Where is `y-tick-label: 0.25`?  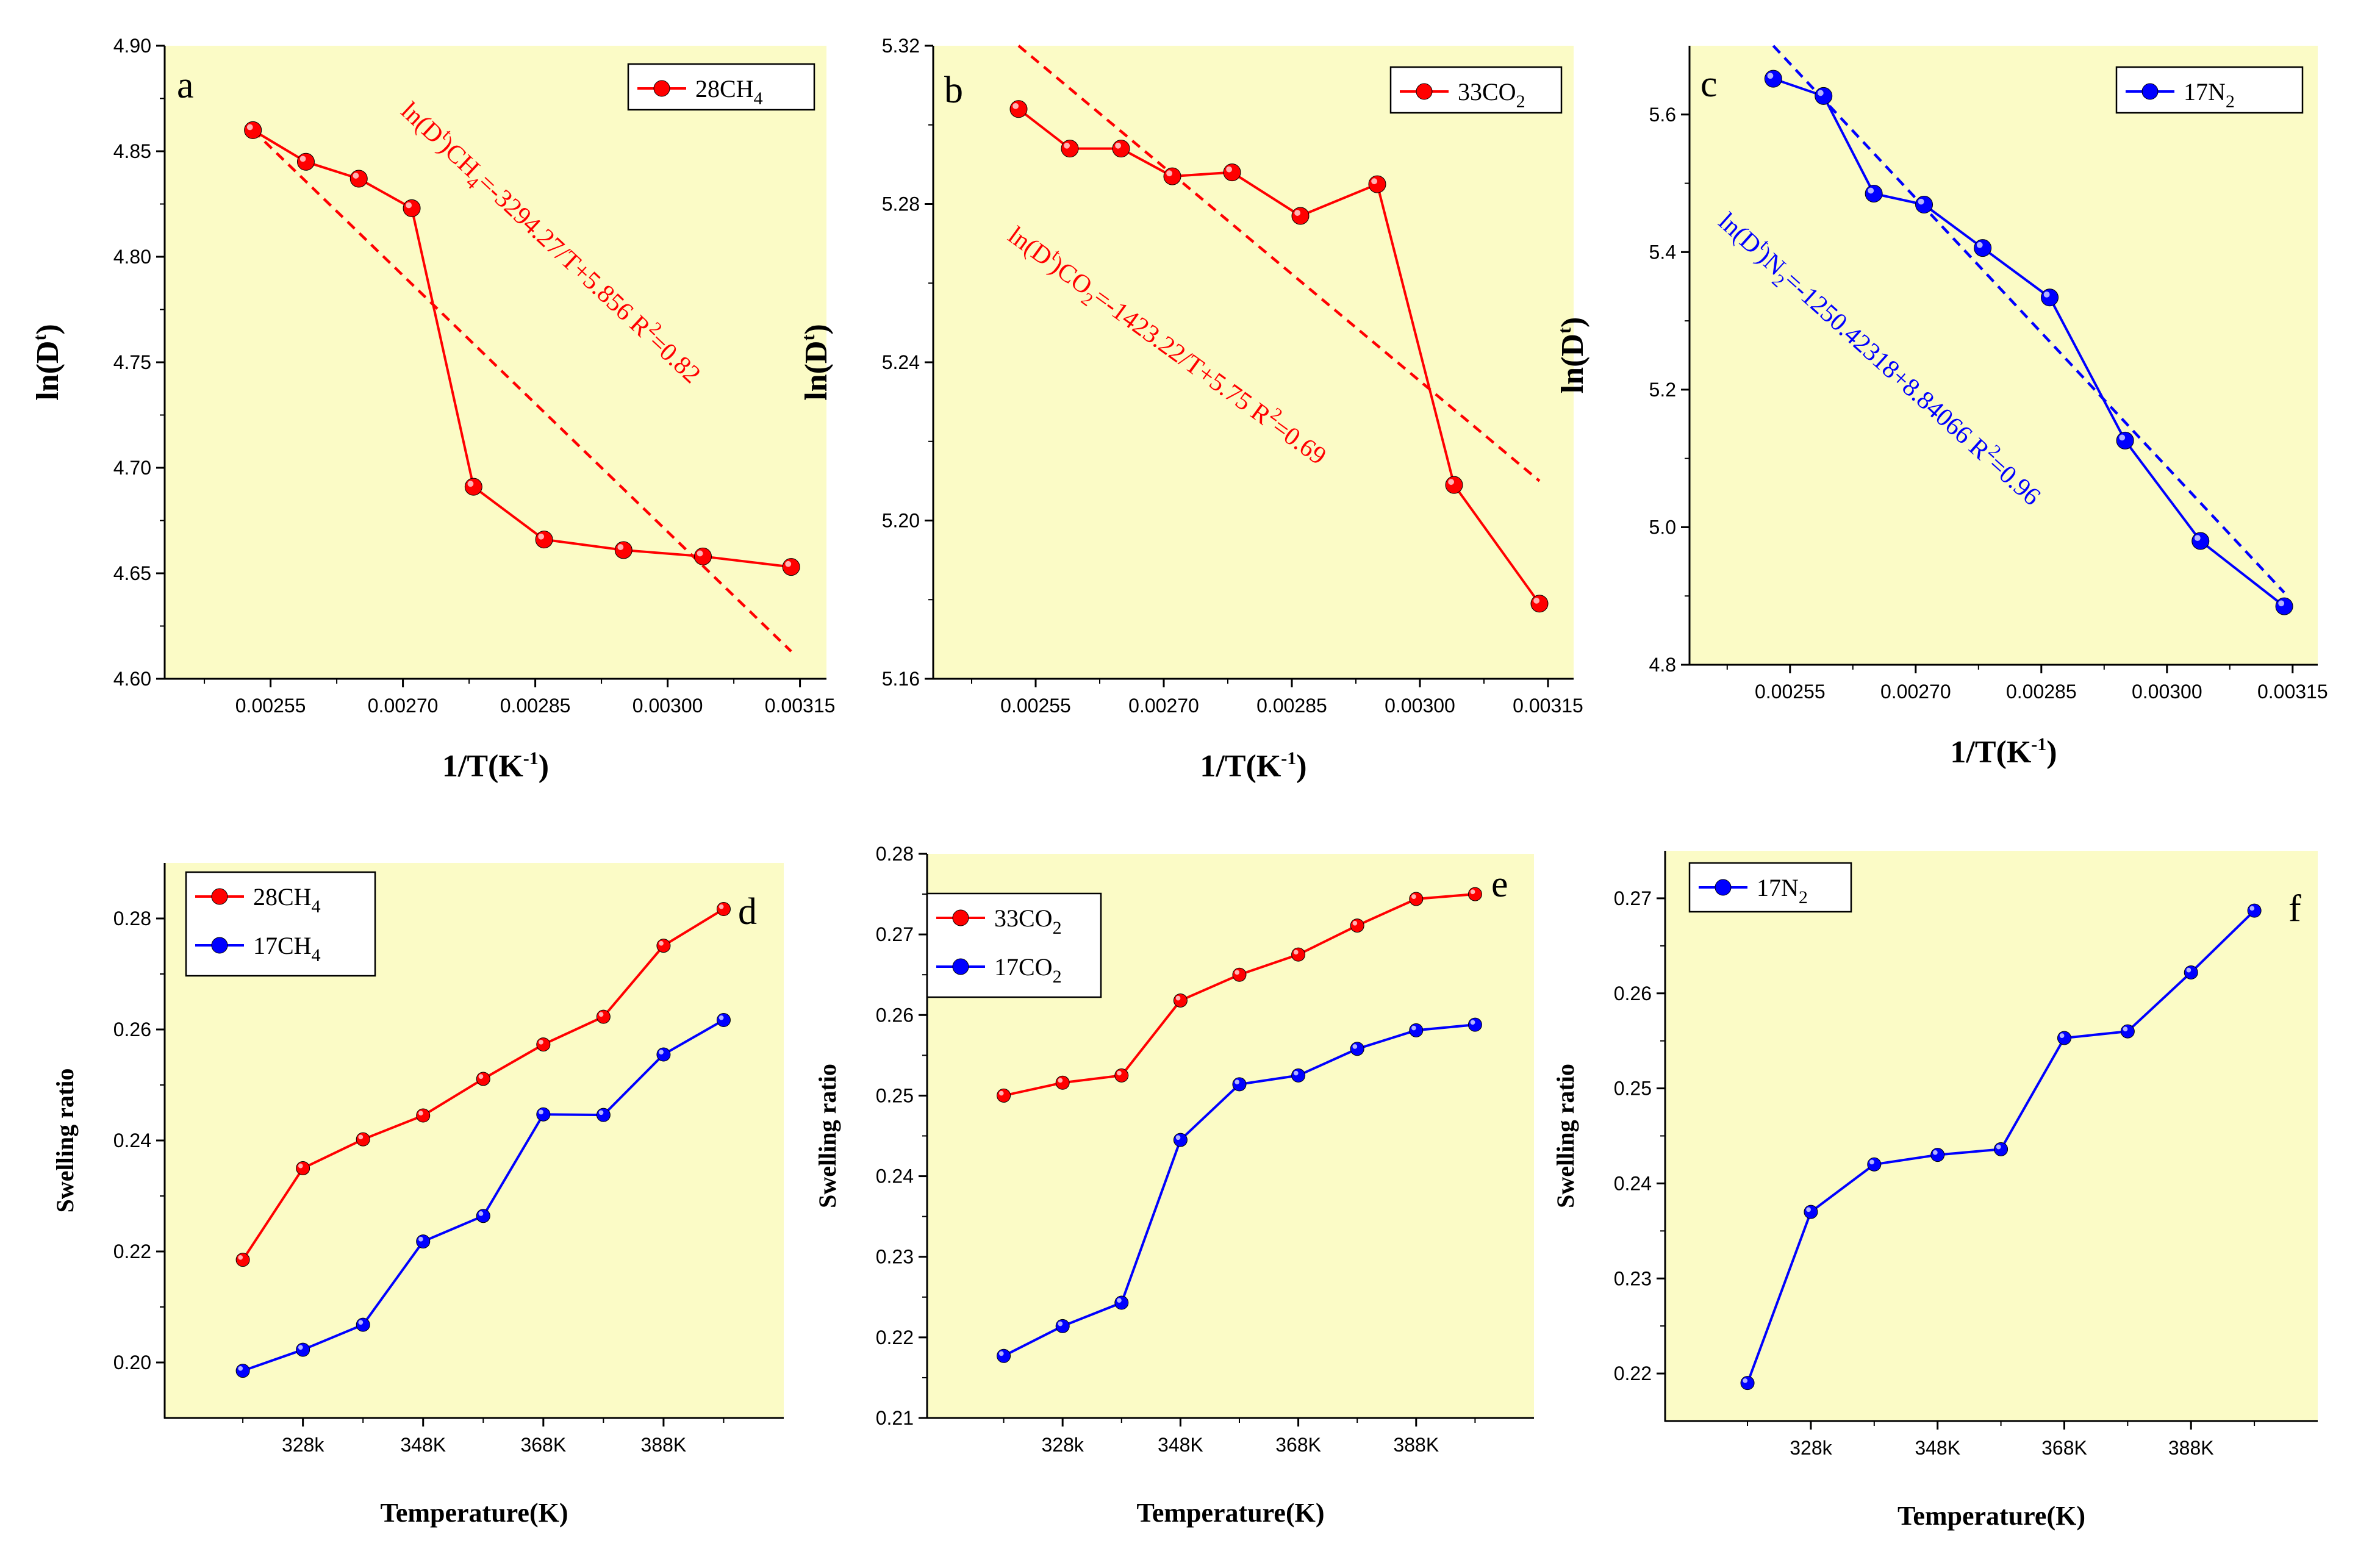 y-tick-label: 0.25 is located at coordinates (895, 1095).